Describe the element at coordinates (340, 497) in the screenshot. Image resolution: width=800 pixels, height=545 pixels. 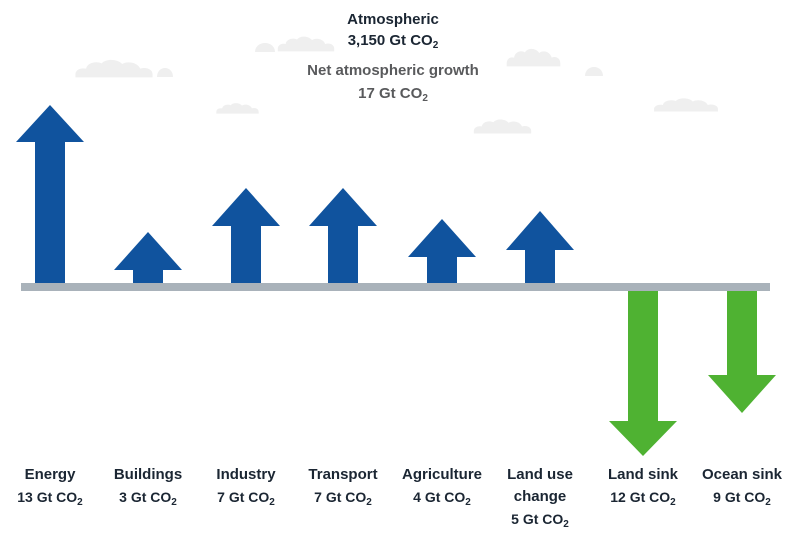
I see `label-transport-value-text: 7 Gt CO` at that location.